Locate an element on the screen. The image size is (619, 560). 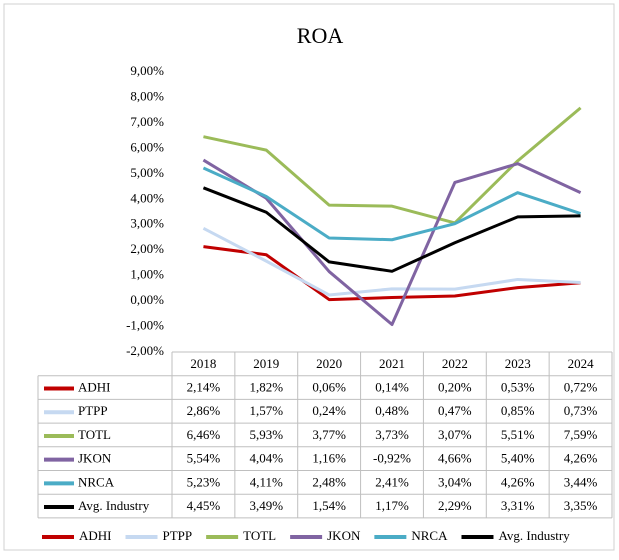
table-cell: 3,04% is located at coordinates (455, 481).